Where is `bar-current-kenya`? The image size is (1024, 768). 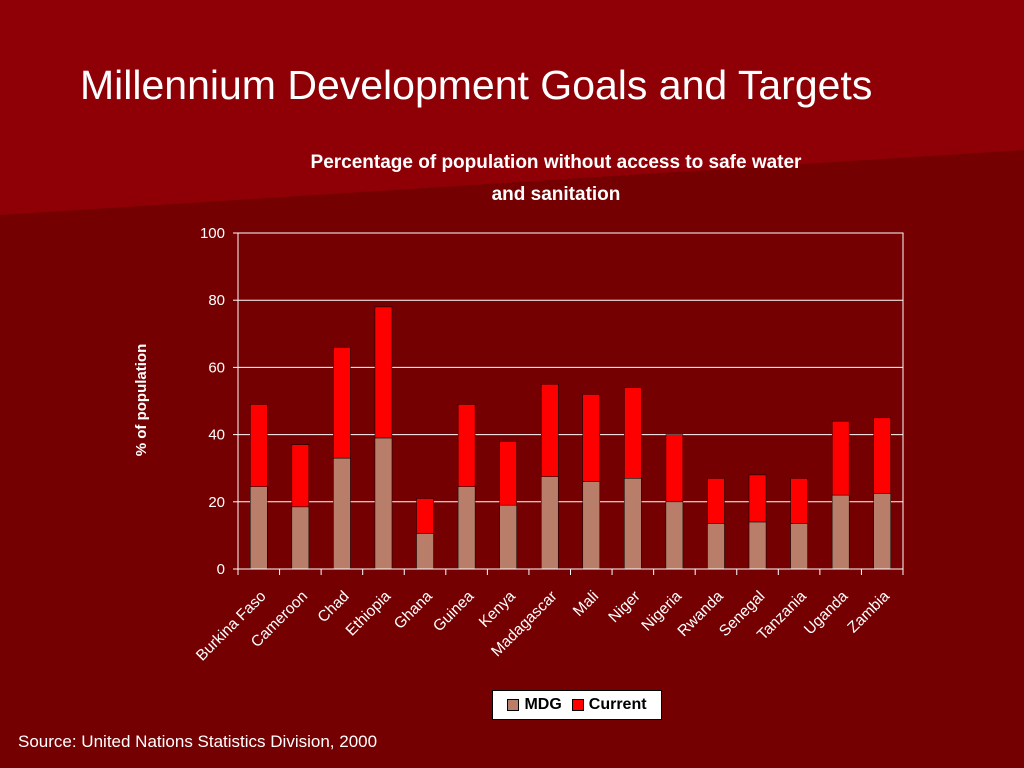
bar-current-kenya is located at coordinates (508, 473).